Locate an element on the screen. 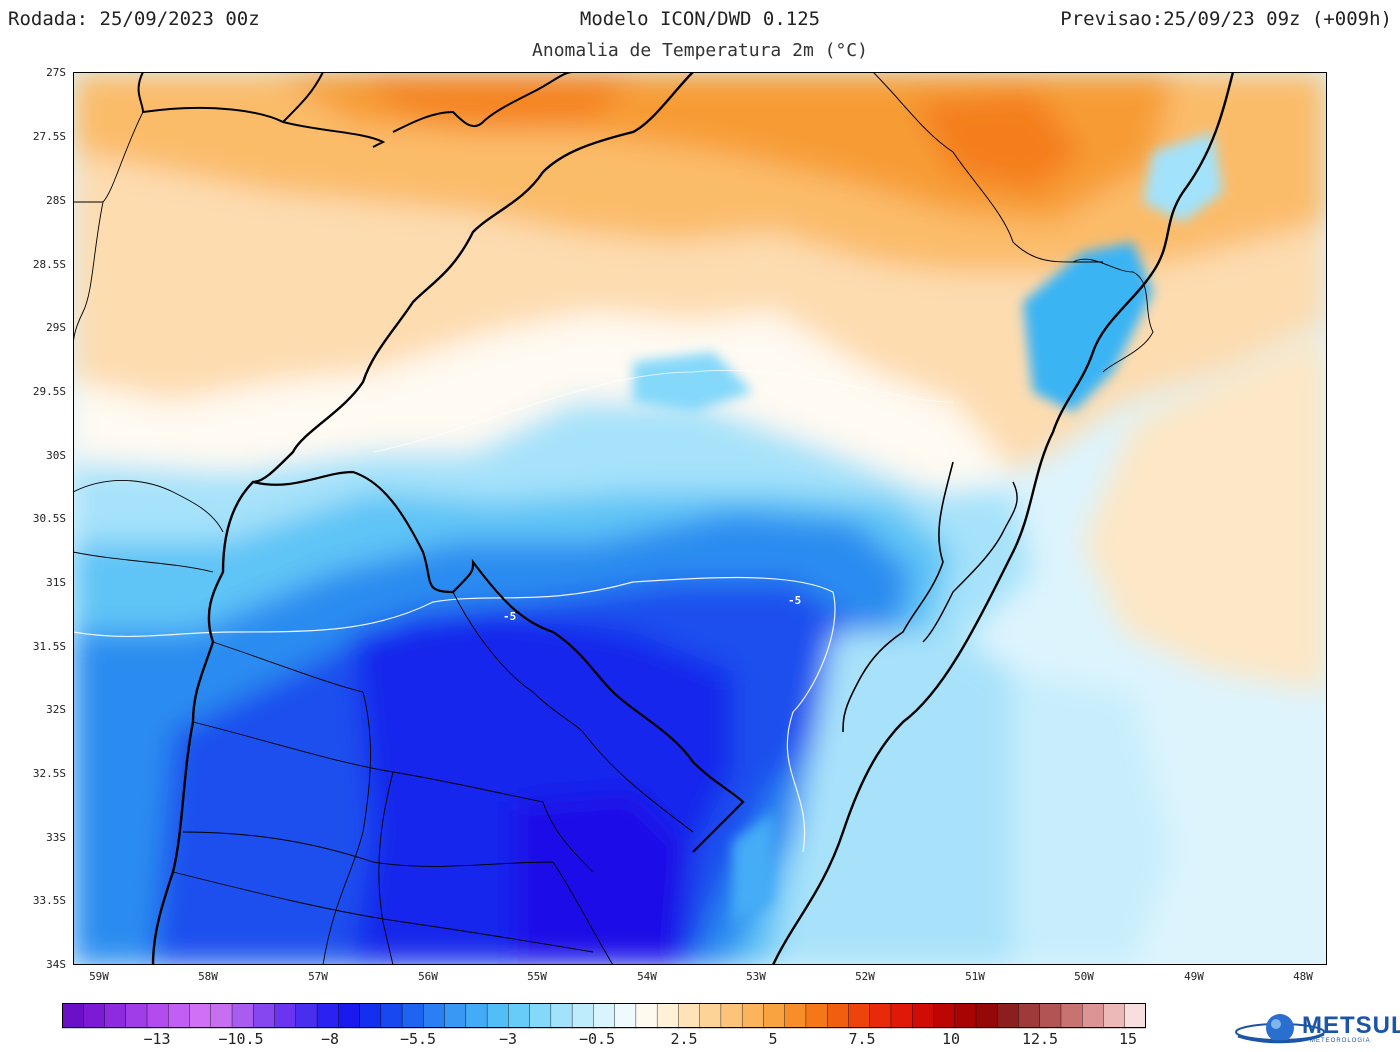 This screenshot has height=1052, width=1400. colorbar-label: −10.5 is located at coordinates (241, 1039).